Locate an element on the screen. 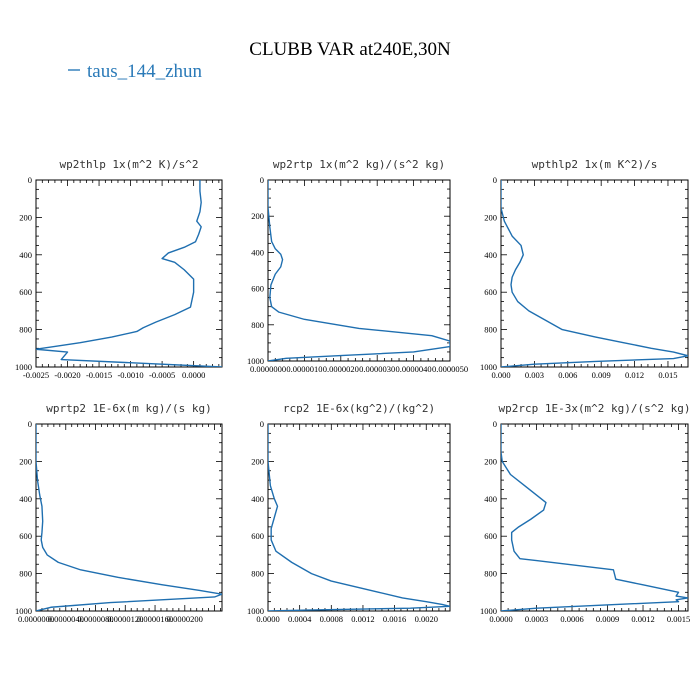 The width and height of the screenshot is (700, 700). x-tick-label: 0.0004 is located at coordinates (300, 619).